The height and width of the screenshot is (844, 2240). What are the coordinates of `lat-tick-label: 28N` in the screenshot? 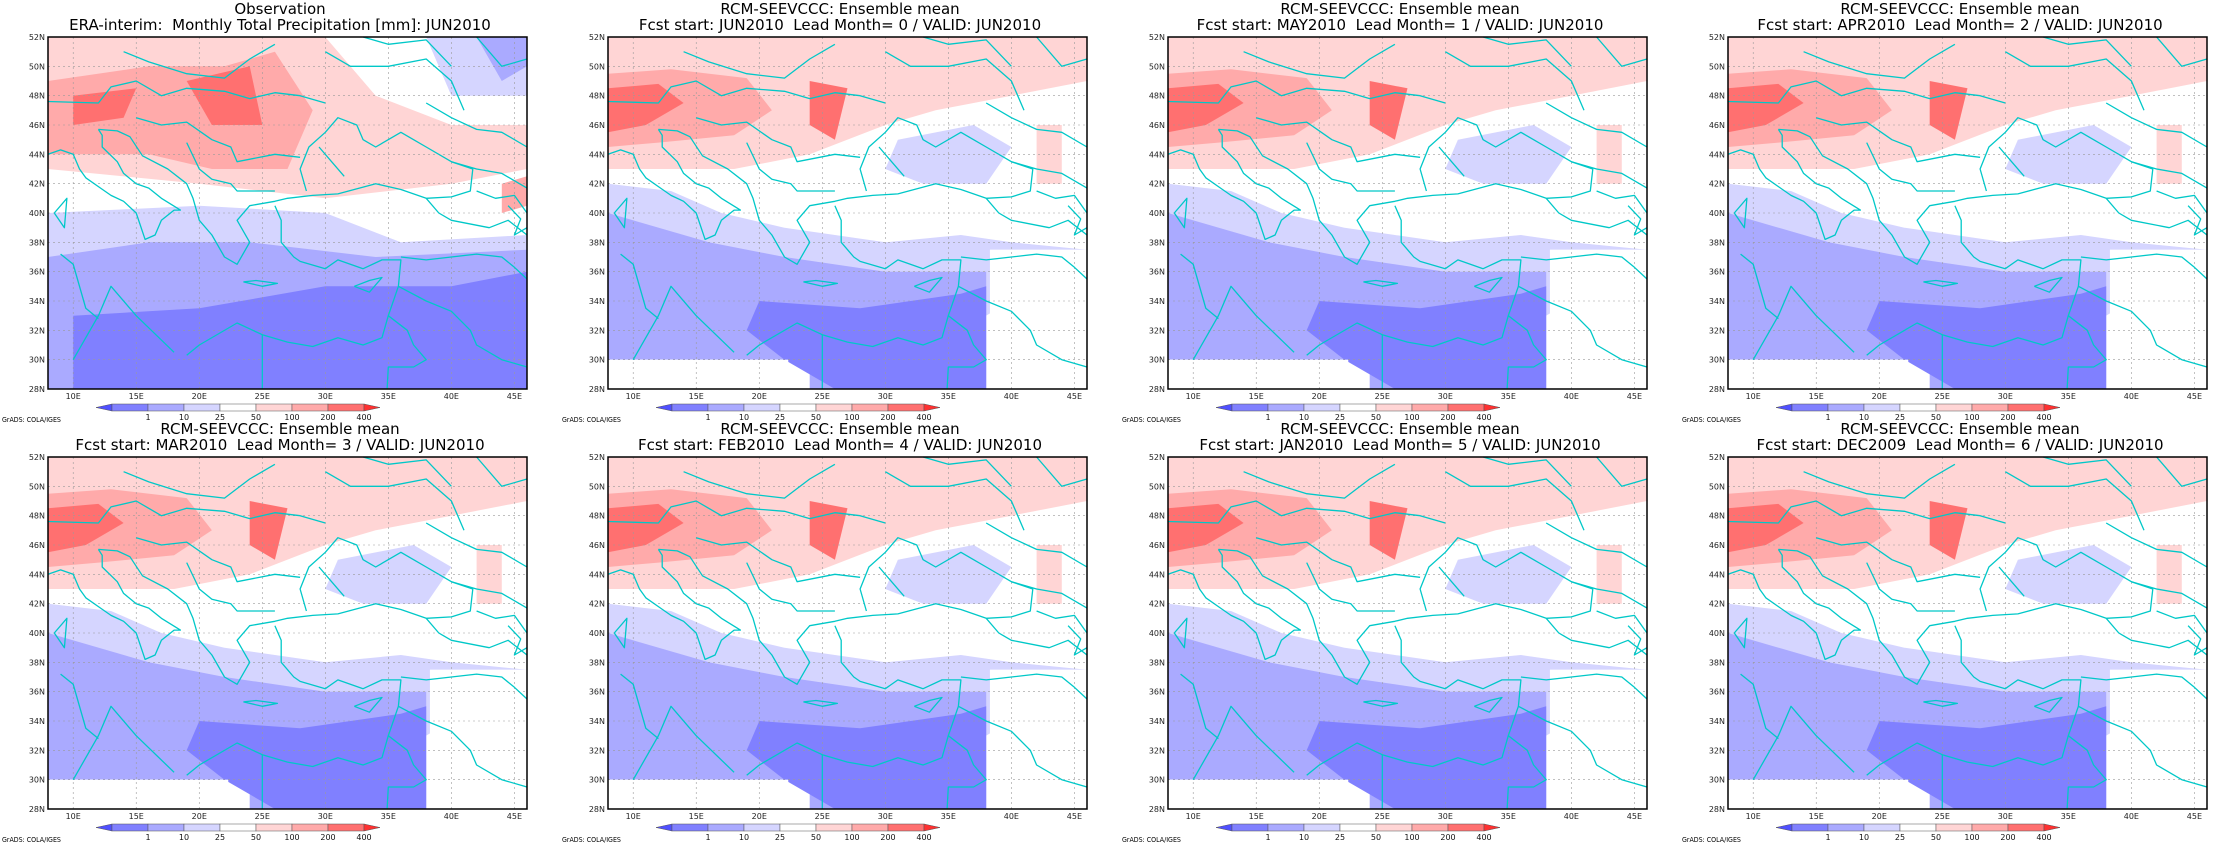 It's located at (597, 809).